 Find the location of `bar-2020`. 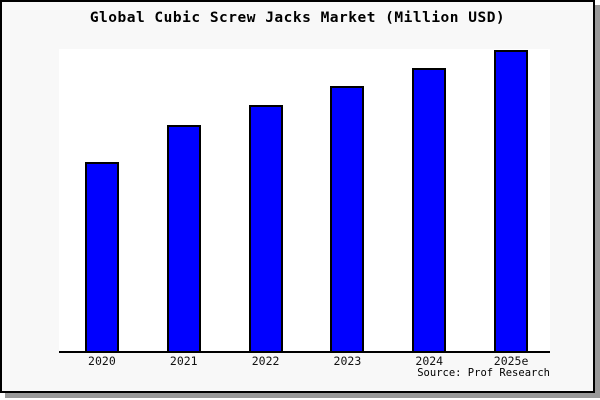

bar-2020 is located at coordinates (101, 256).